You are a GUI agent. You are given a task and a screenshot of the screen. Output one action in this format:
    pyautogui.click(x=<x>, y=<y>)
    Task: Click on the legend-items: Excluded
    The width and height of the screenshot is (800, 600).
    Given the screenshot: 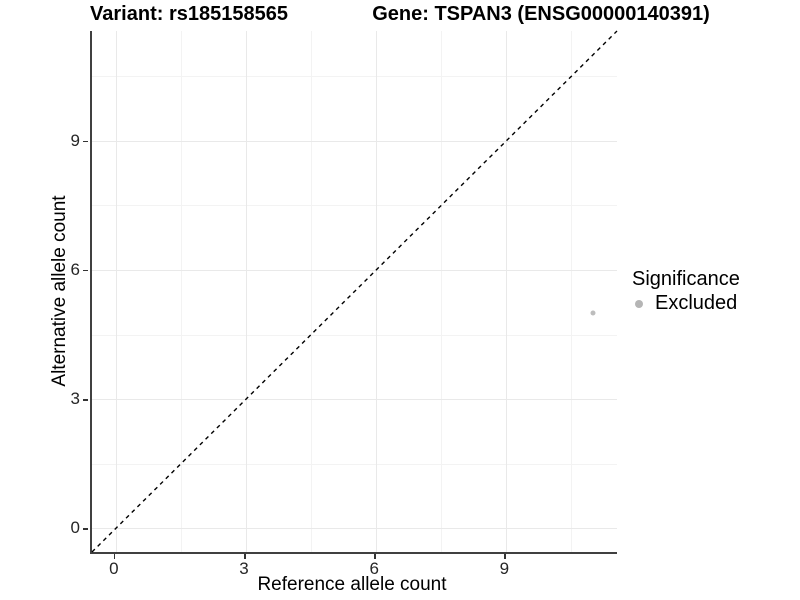 What is the action you would take?
    pyautogui.click(x=686, y=303)
    